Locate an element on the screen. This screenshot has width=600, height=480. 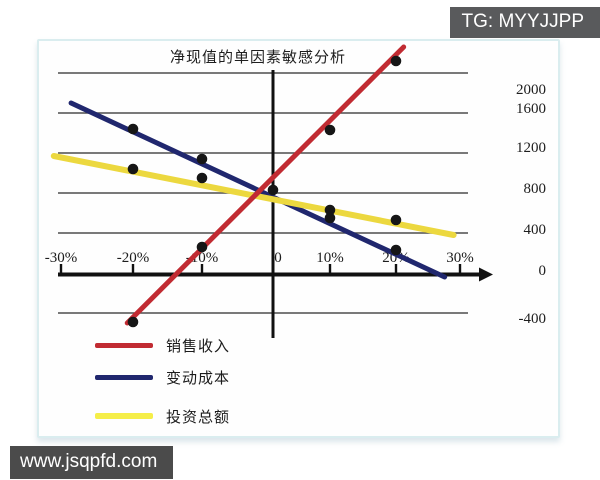
x-axis-label: -30% is located at coordinates (61, 258).